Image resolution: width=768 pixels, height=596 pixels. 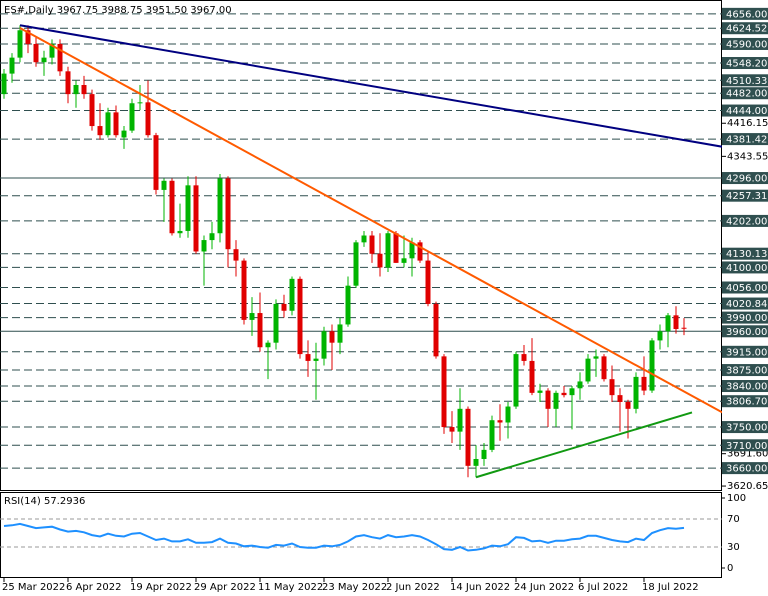 I want to click on level-label: 3710.00, so click(x=746, y=446).